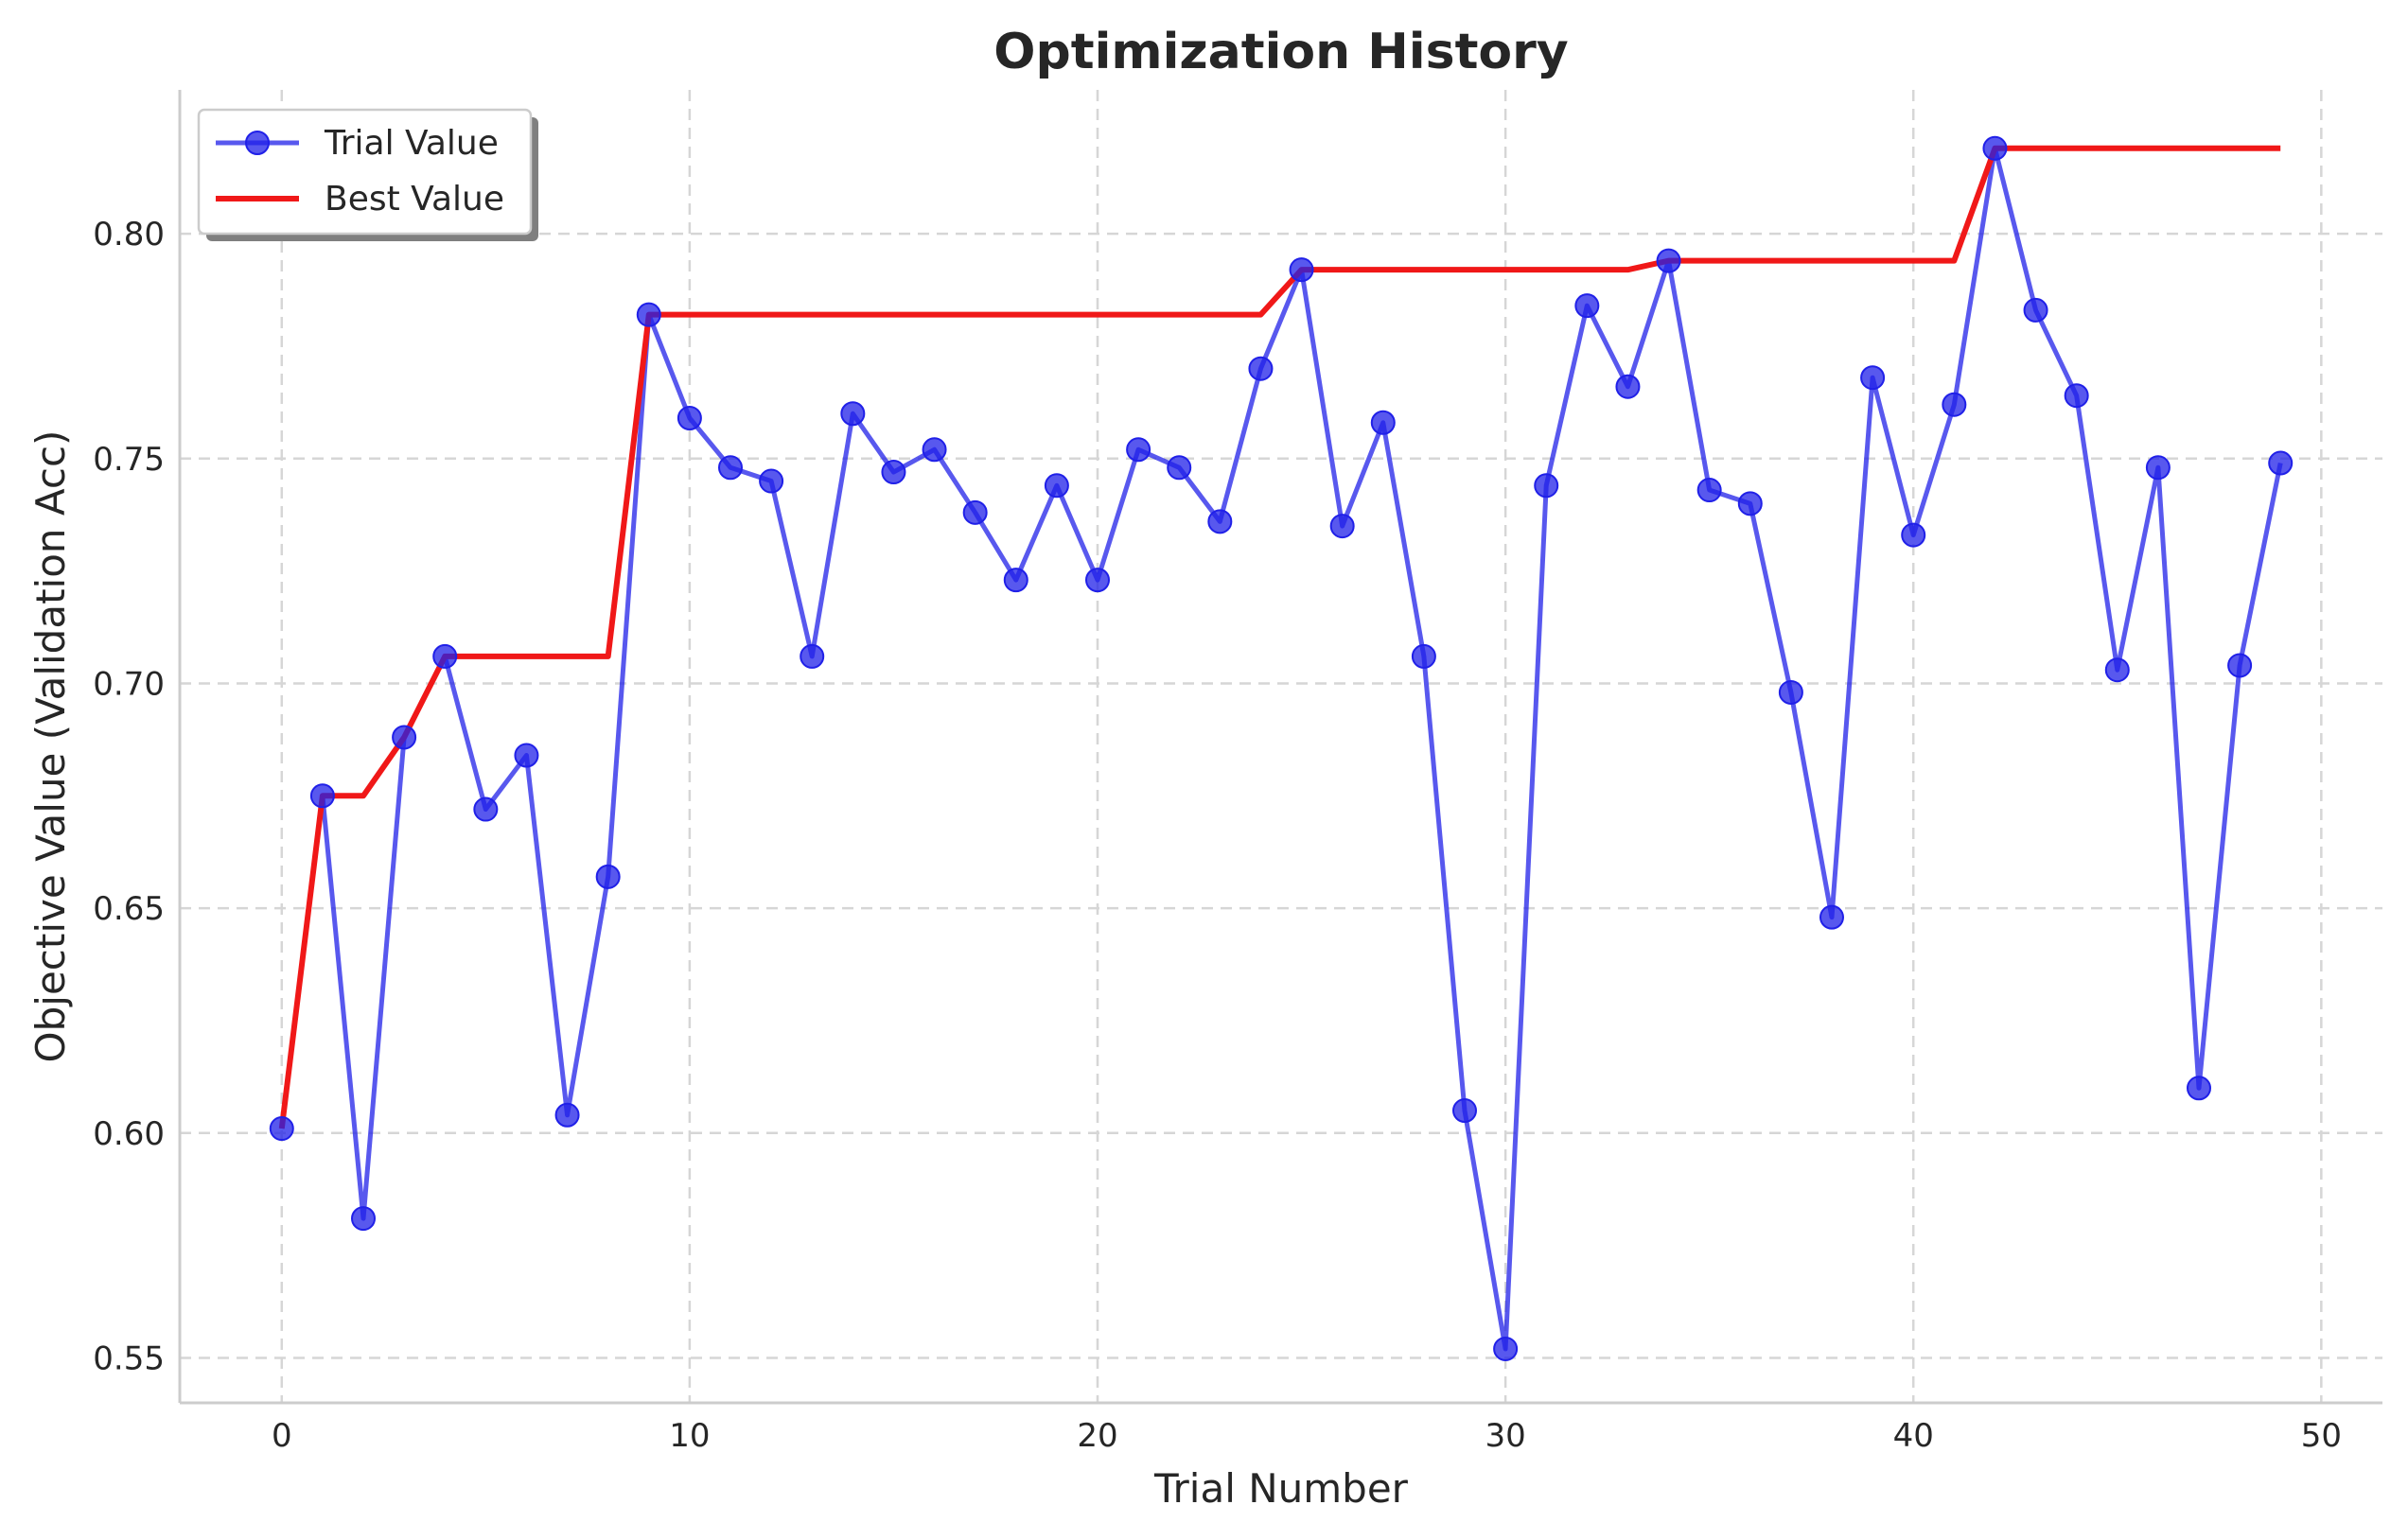 The width and height of the screenshot is (2408, 1540). I want to click on y-tick-label: 0.55, so click(129, 1358).